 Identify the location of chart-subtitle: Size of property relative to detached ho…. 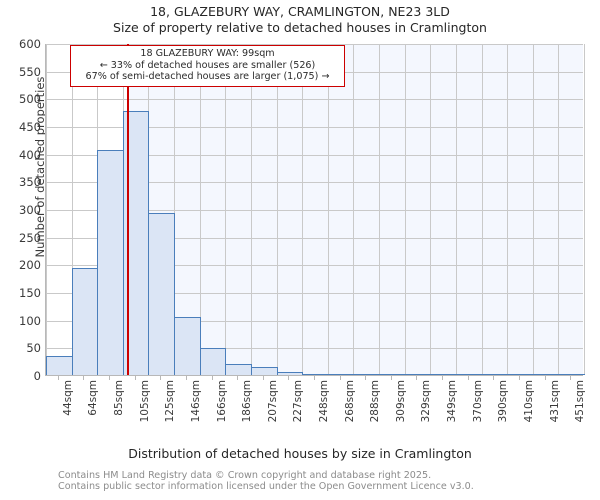
(300, 27).